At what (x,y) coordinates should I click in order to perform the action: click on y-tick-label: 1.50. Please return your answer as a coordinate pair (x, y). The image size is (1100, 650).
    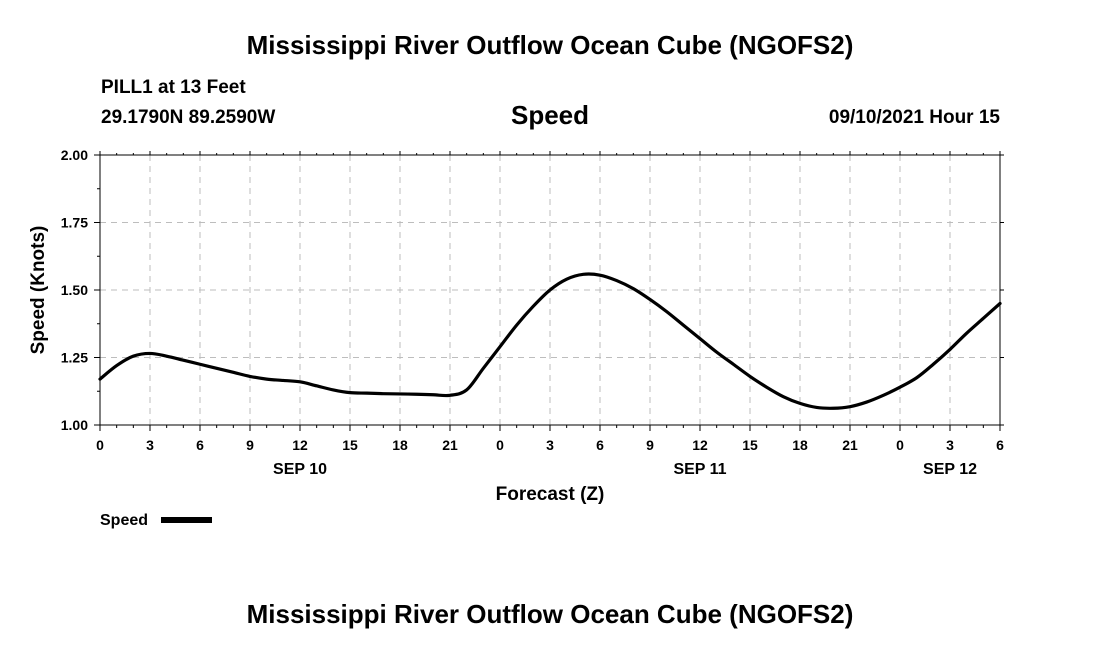
    Looking at the image, I should click on (74, 290).